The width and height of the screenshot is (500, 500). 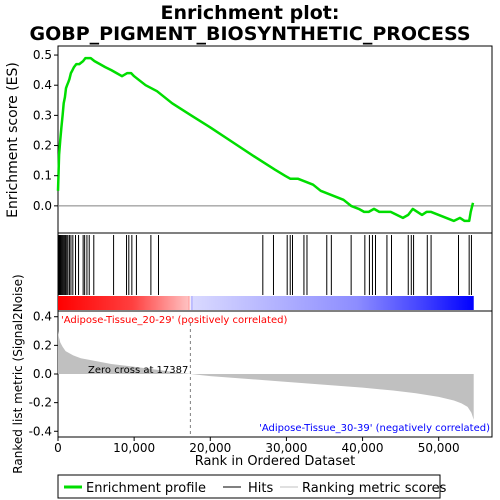 I want to click on metric-y-tick-label: 0.2, so click(x=42, y=345).